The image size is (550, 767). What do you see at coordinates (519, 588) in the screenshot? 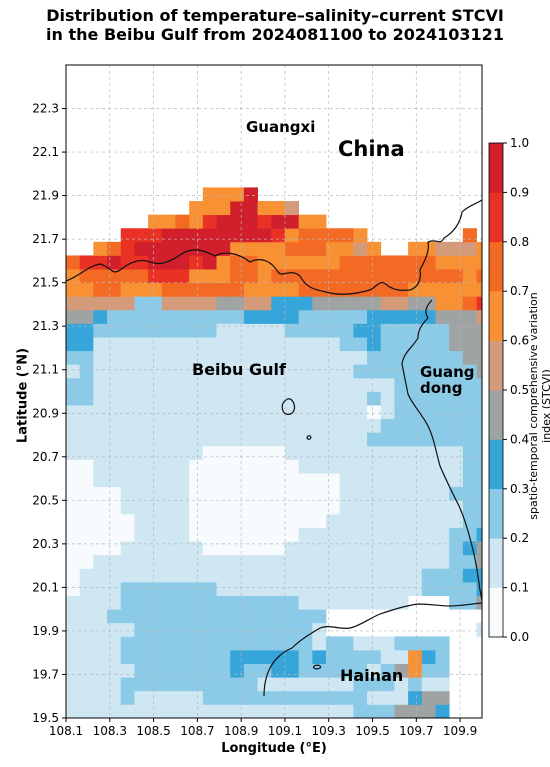
I see `colorbar-tick-label: 0.1` at bounding box center [519, 588].